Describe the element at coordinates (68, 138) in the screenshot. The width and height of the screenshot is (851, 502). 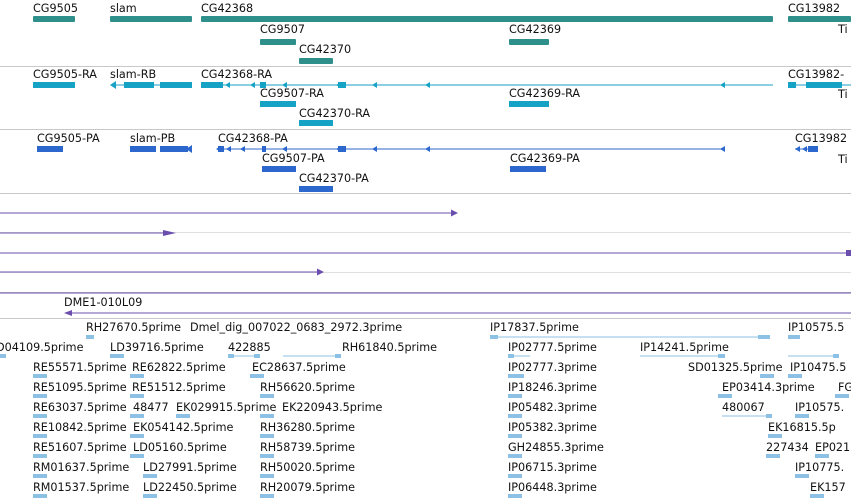
I see `transcript-label-cg9505-pa: CG9505-PA` at that location.